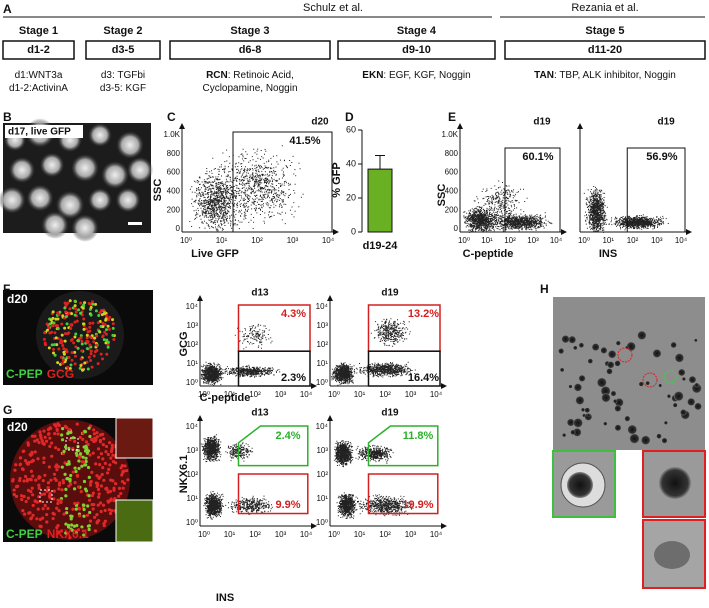  I want to click on y-axis-label: SSC, so click(158, 190).